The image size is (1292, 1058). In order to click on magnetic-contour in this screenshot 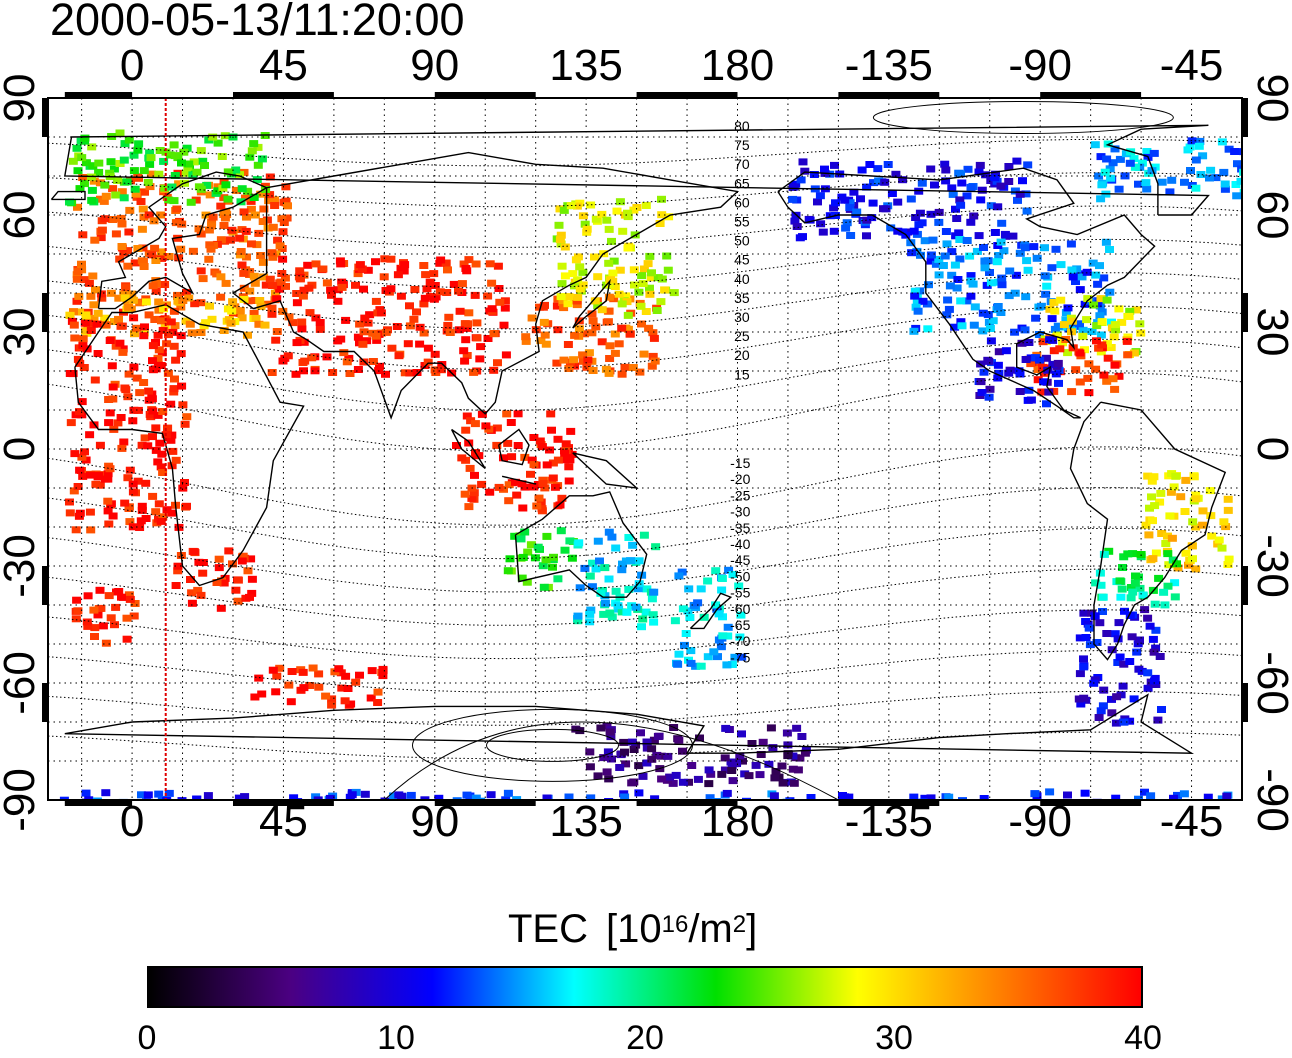, I will do `click(645, 152)`.